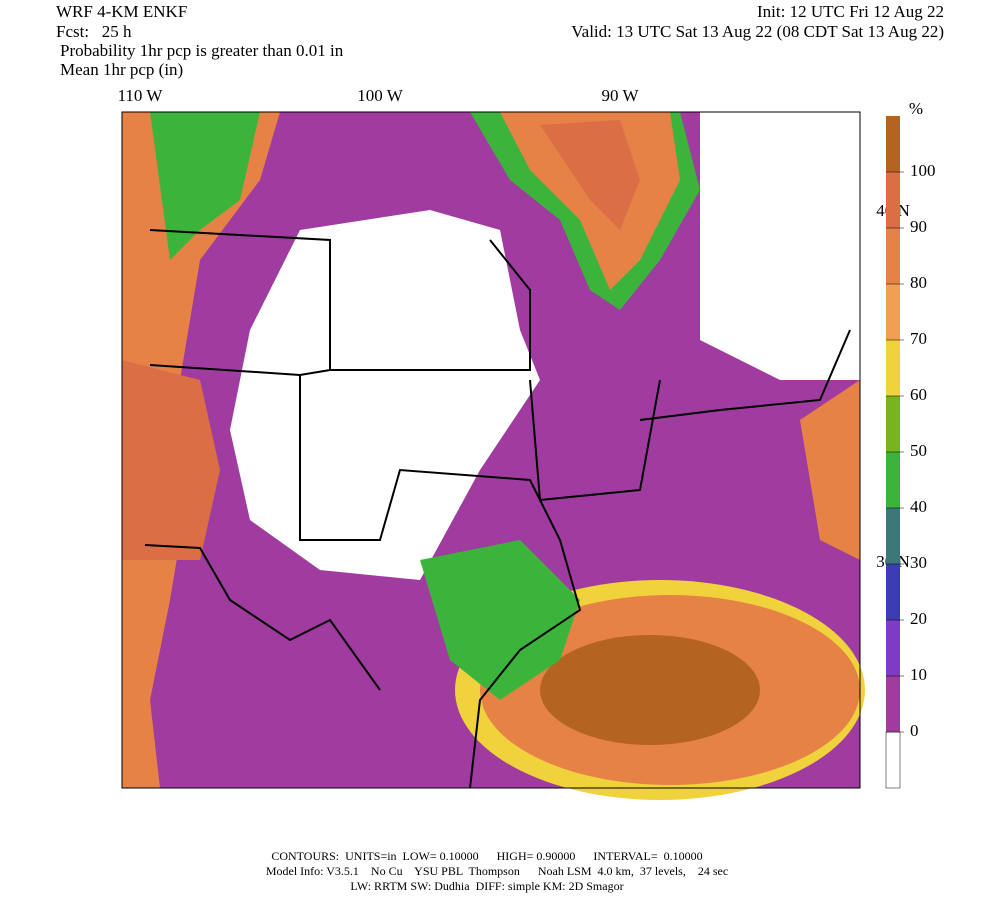  I want to click on colorbar-tick-label: 30, so click(918, 562).